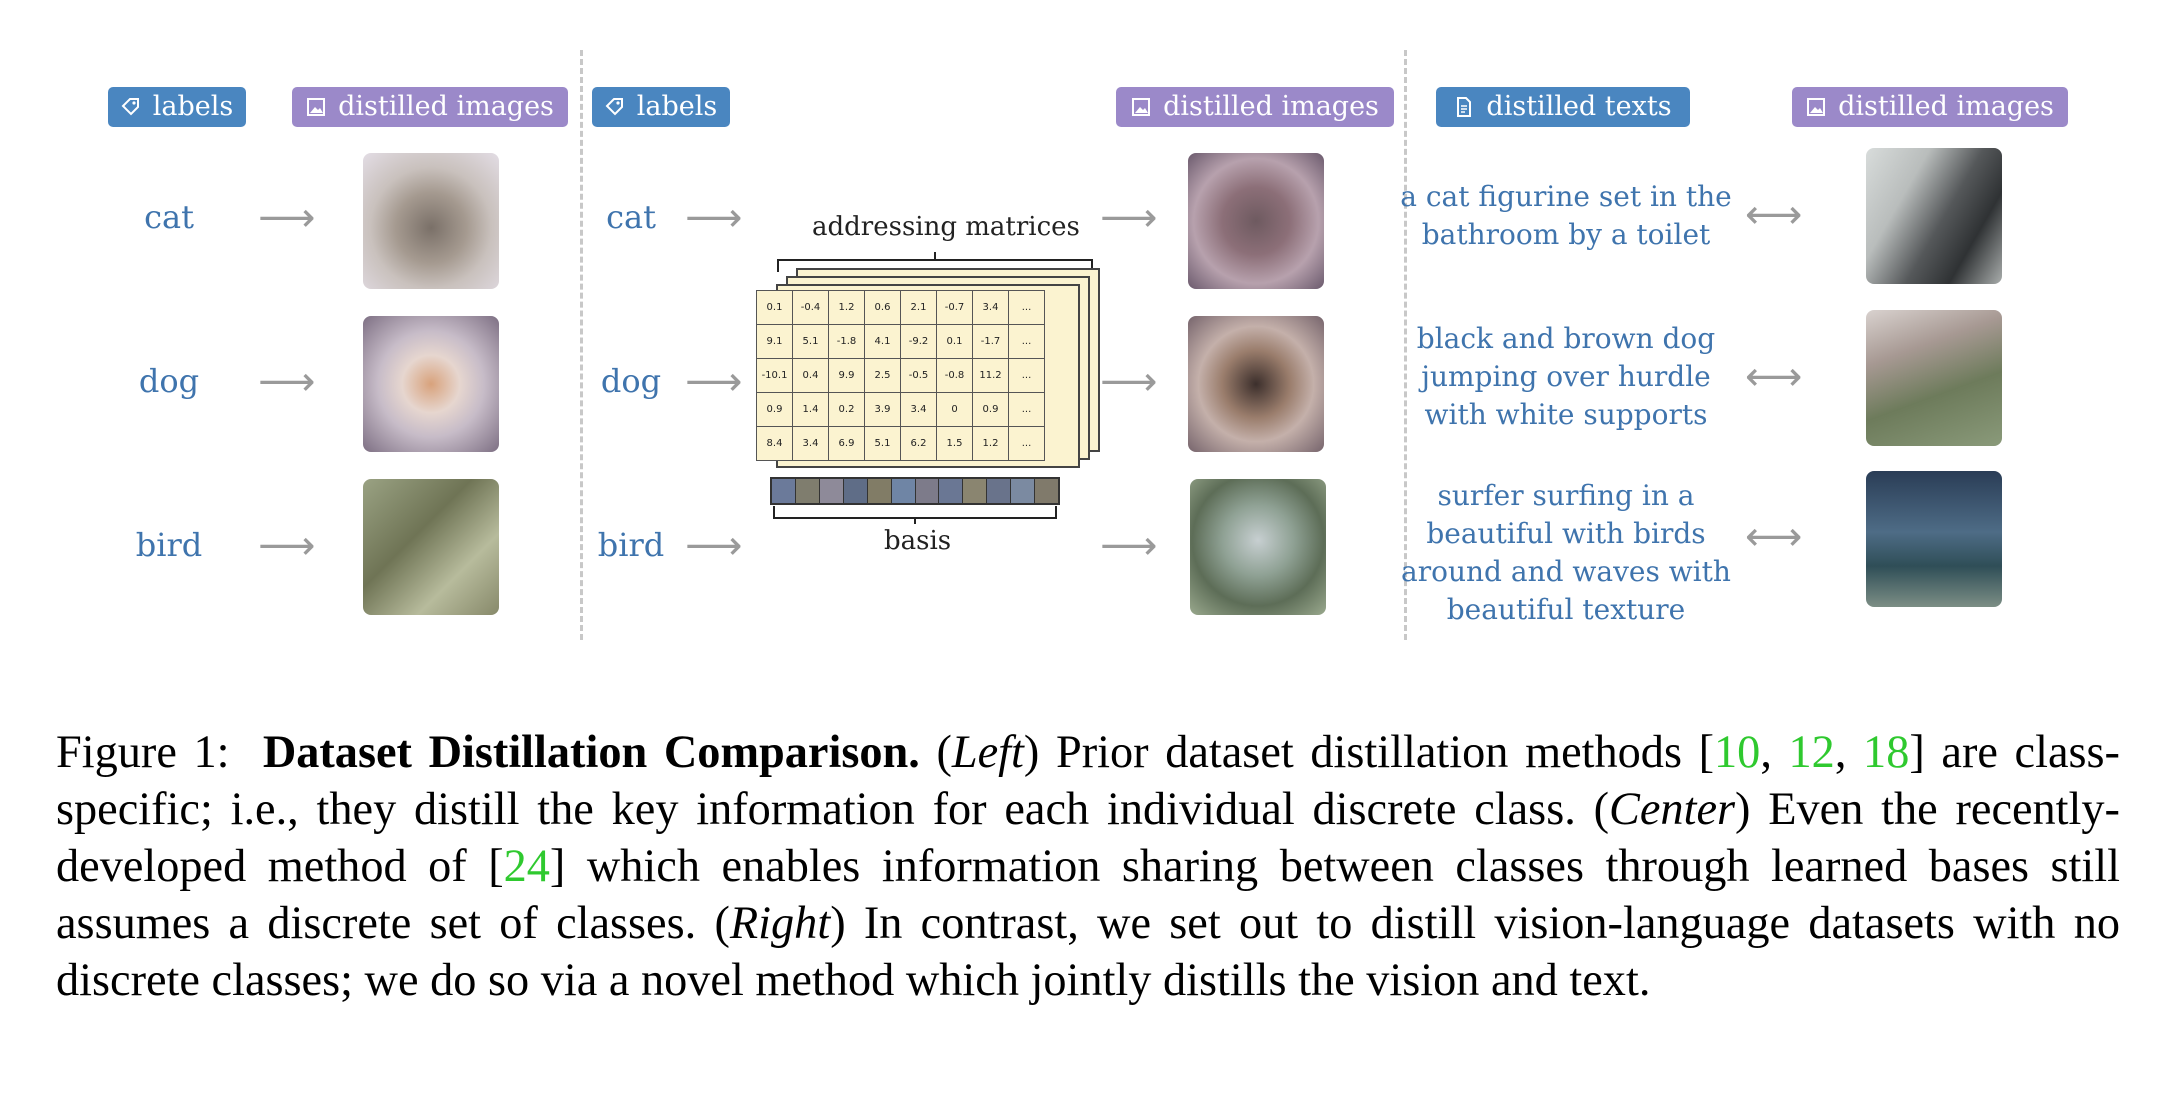  What do you see at coordinates (714, 218) in the screenshot?
I see `arrow-cat-center-in: ⟶` at bounding box center [714, 218].